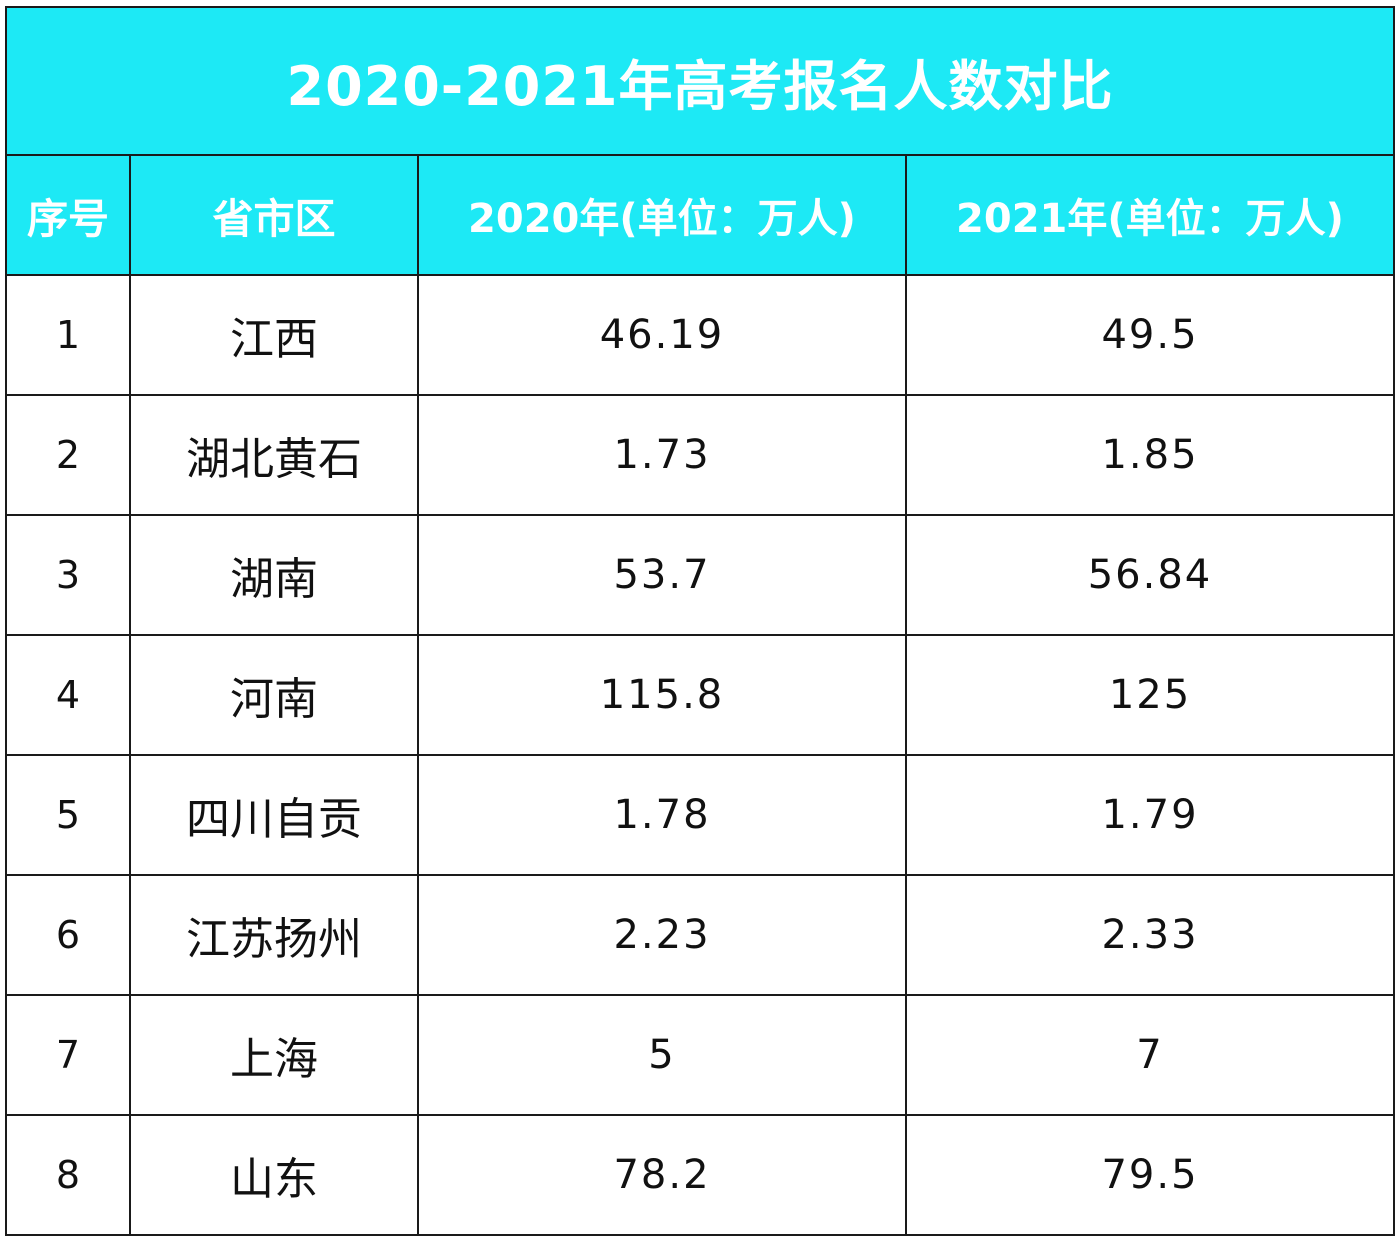 The height and width of the screenshot is (1236, 1398). I want to click on table-row: 6 江苏扬州 2.23 2.33, so click(700, 935).